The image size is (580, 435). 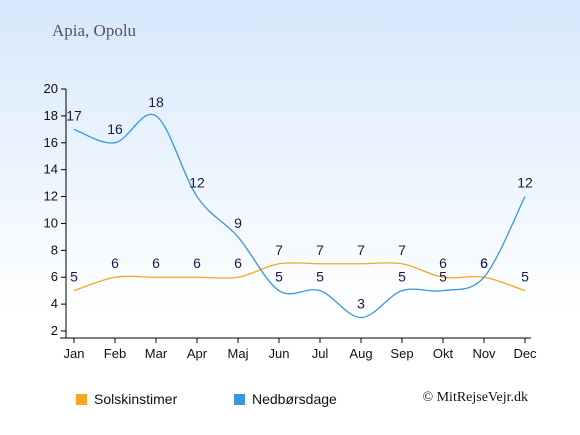 What do you see at coordinates (238, 223) in the screenshot?
I see `data-label-rain-Maj: 9` at bounding box center [238, 223].